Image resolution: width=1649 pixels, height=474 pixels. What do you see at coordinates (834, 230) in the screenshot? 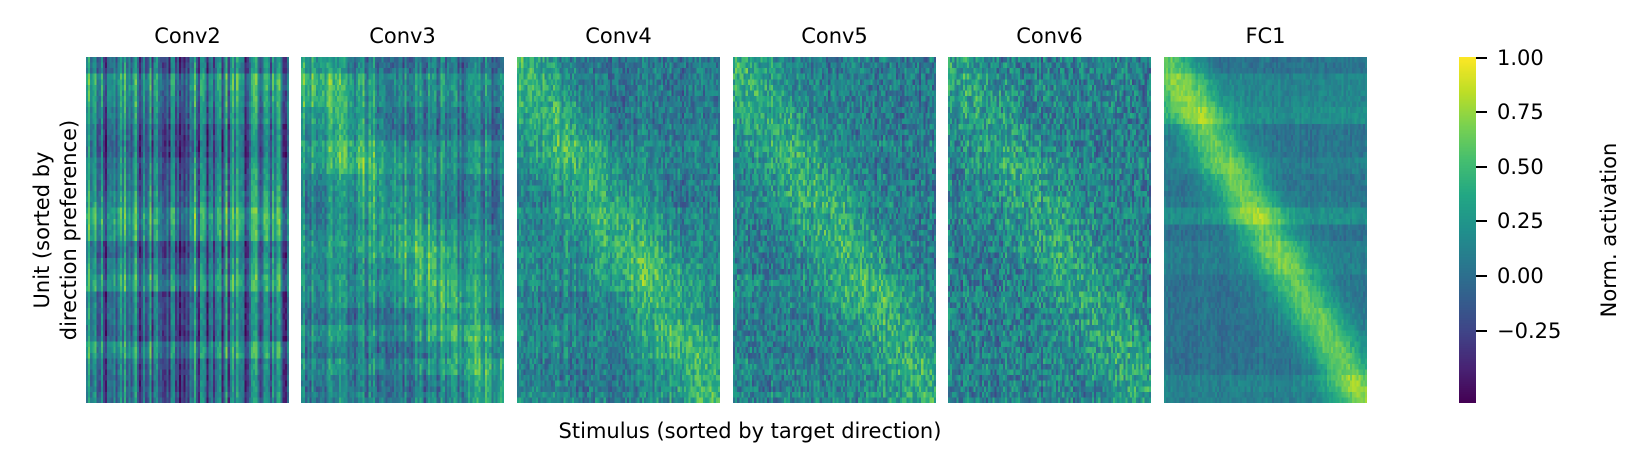
I see `heatmap-conv5` at bounding box center [834, 230].